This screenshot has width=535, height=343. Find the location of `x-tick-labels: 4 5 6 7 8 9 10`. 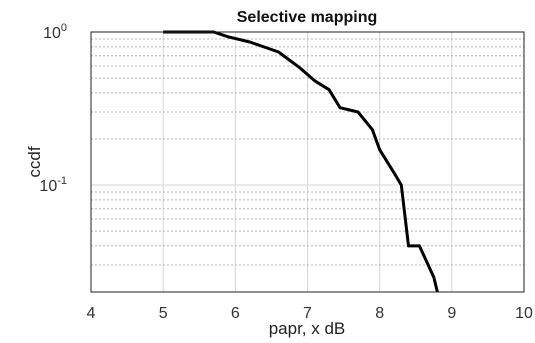

x-tick-labels: 4 5 6 7 8 9 10 is located at coordinates (310, 313).